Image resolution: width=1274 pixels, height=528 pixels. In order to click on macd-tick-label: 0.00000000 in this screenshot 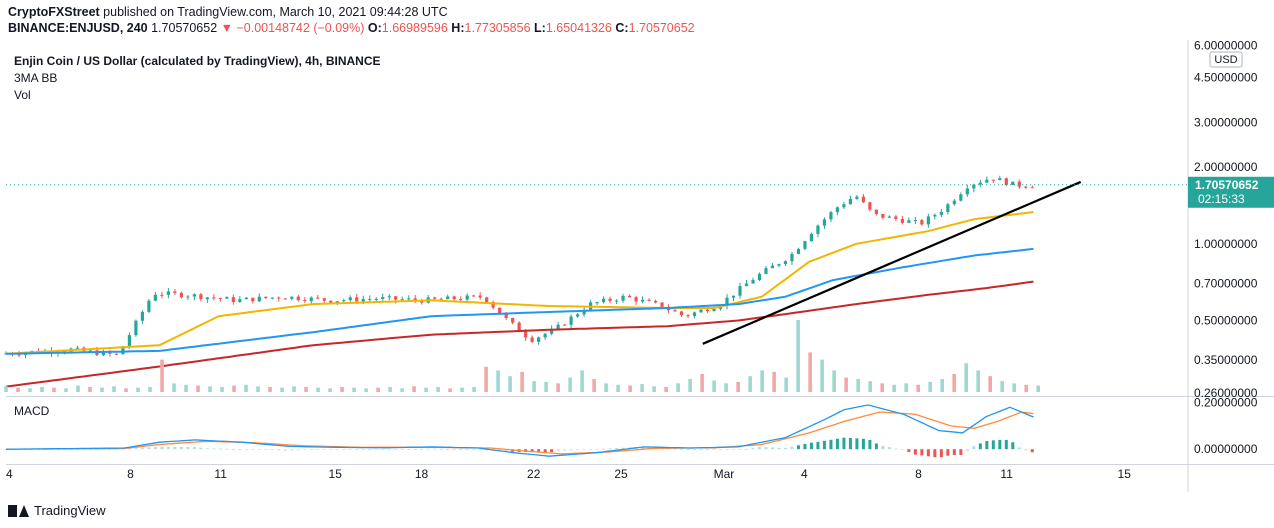, I will do `click(1226, 449)`.